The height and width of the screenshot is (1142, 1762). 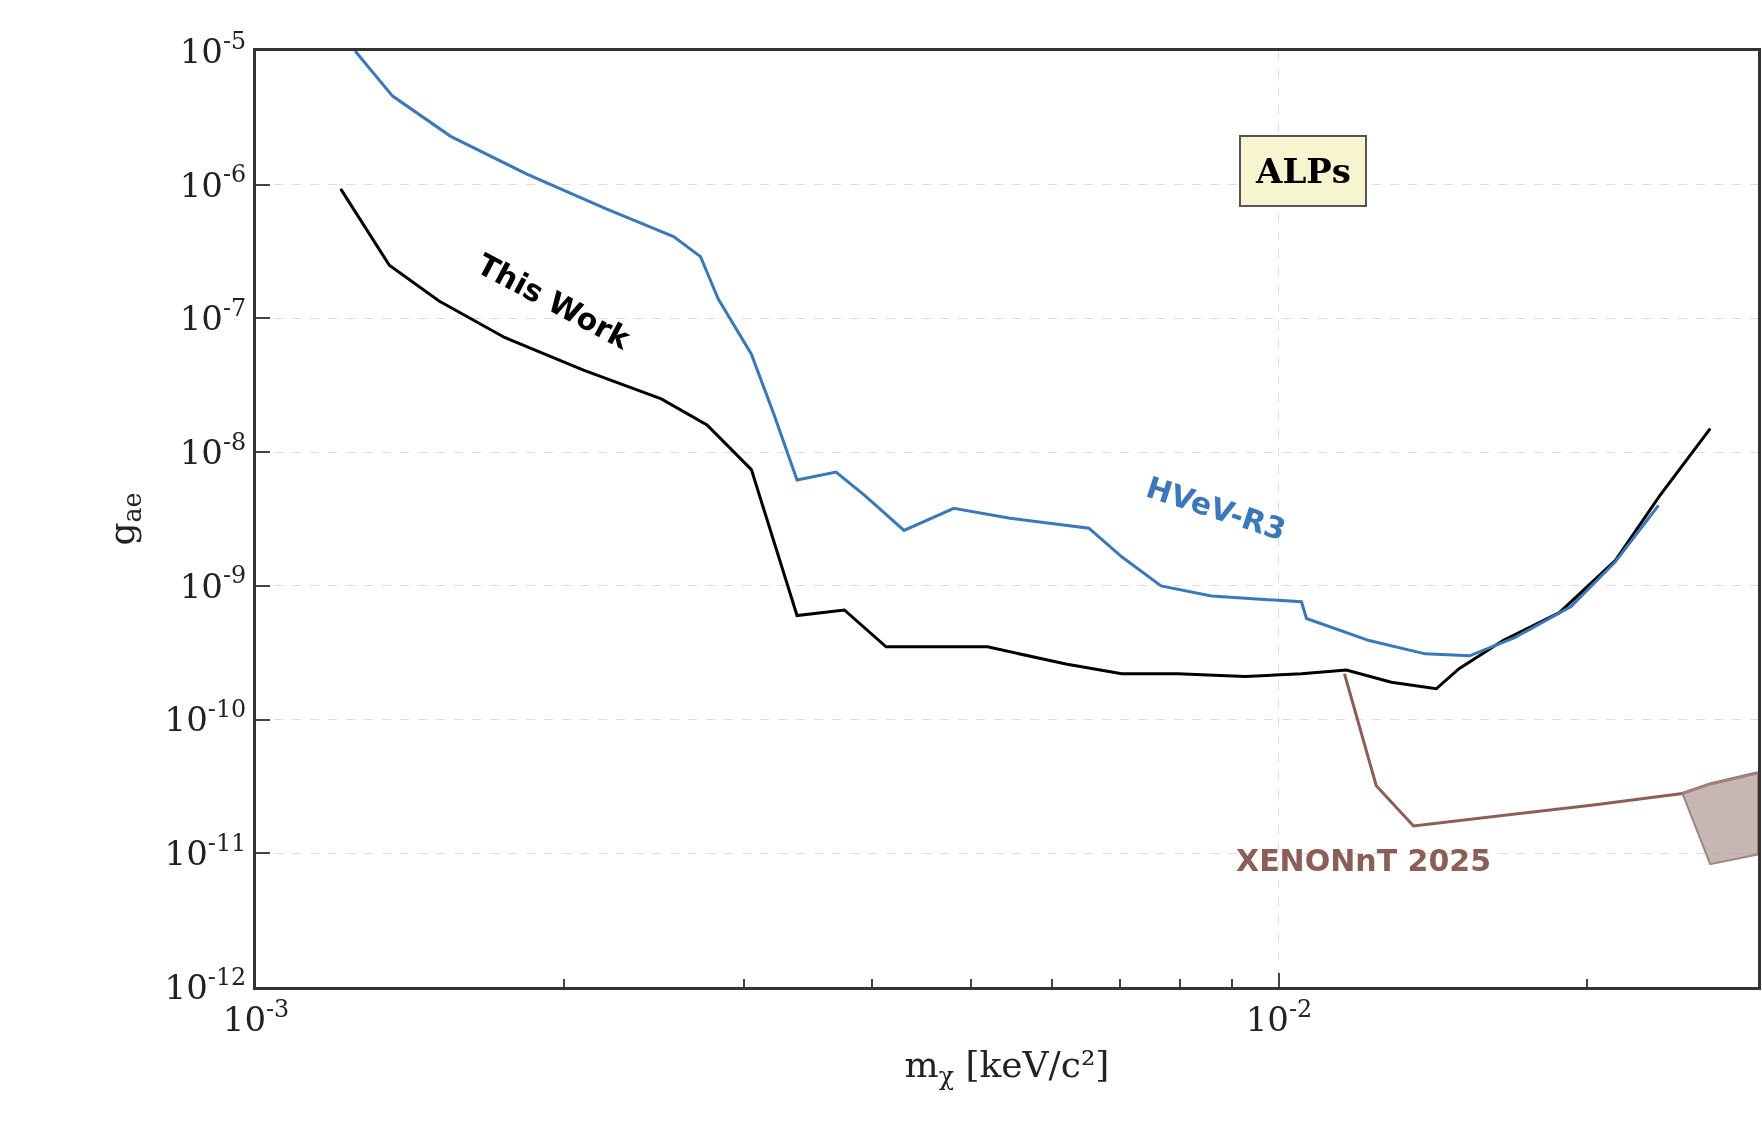 What do you see at coordinates (213, 450) in the screenshot?
I see `y-tick-label: 10$^{-8}$` at bounding box center [213, 450].